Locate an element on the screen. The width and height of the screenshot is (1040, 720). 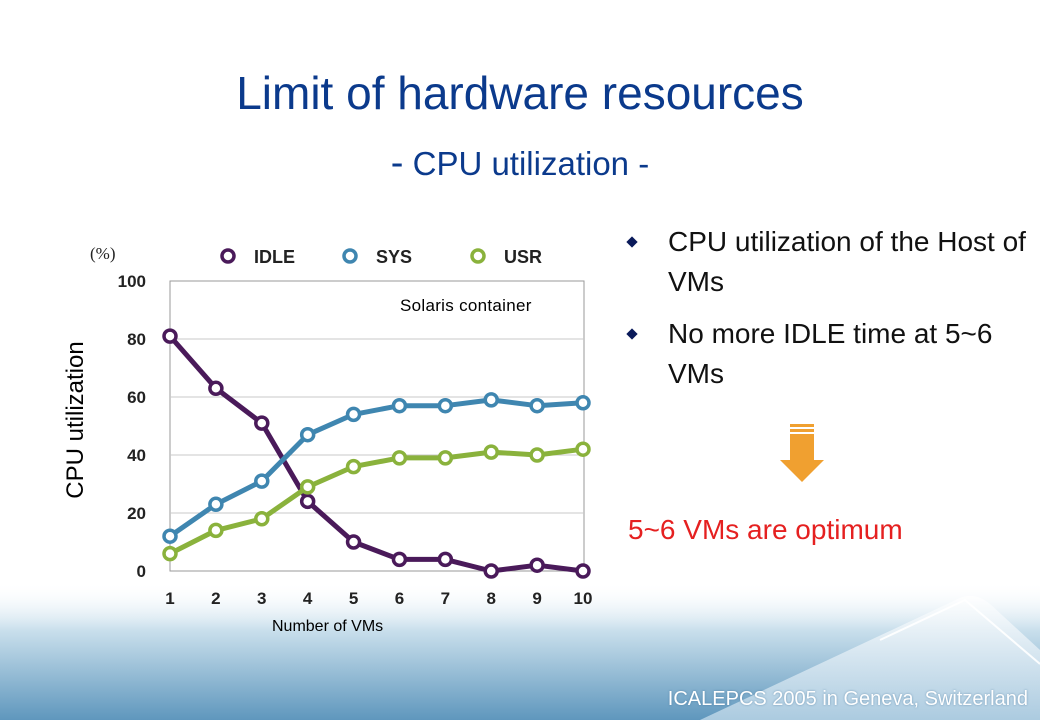
bullet-item: CPU utilization of the Host of VMs is located at coordinates (827, 262).